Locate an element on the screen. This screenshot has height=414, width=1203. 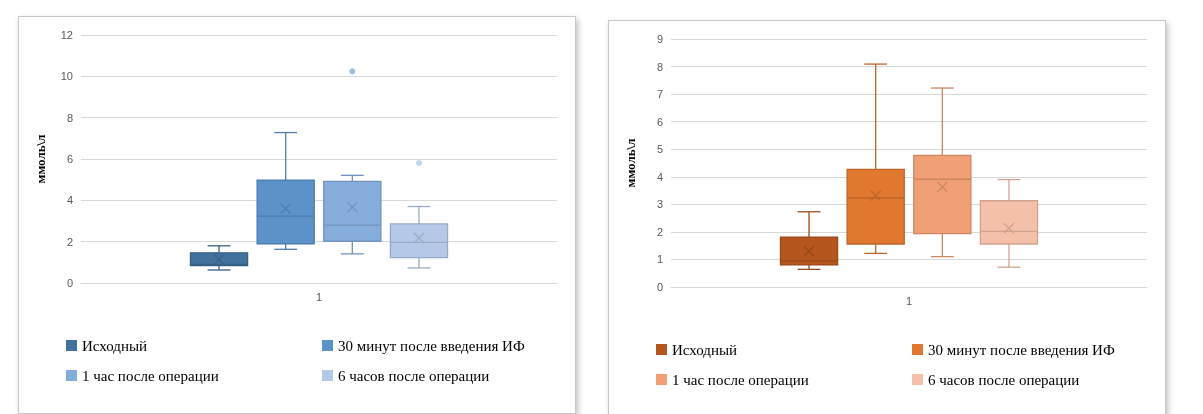
y-tick-label: 5 is located at coordinates (659, 149).